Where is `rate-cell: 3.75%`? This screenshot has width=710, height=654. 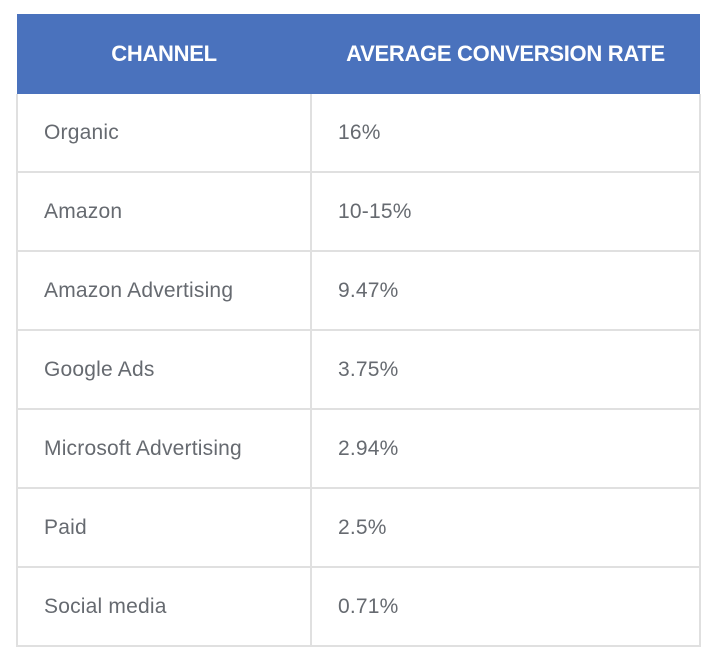 rate-cell: 3.75% is located at coordinates (505, 369).